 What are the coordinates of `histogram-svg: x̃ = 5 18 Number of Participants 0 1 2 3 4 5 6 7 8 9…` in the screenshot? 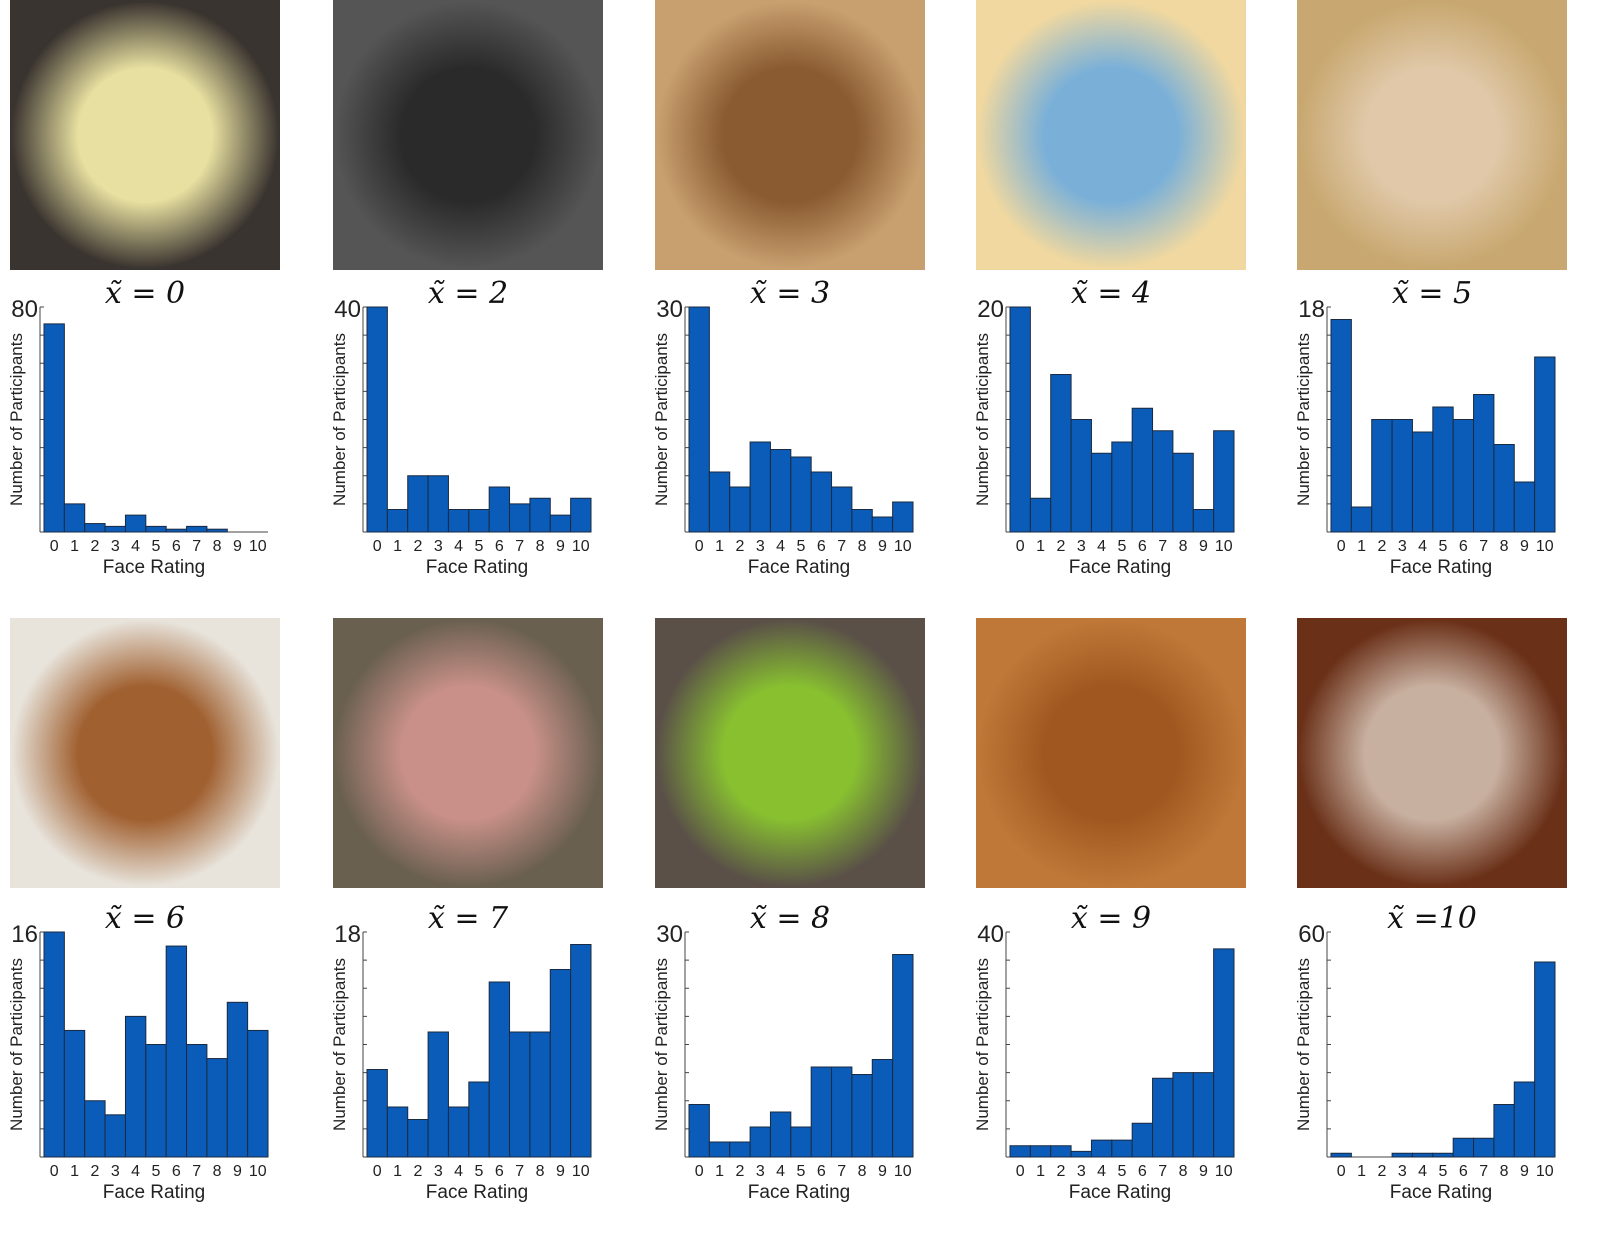 It's located at (1425, 427).